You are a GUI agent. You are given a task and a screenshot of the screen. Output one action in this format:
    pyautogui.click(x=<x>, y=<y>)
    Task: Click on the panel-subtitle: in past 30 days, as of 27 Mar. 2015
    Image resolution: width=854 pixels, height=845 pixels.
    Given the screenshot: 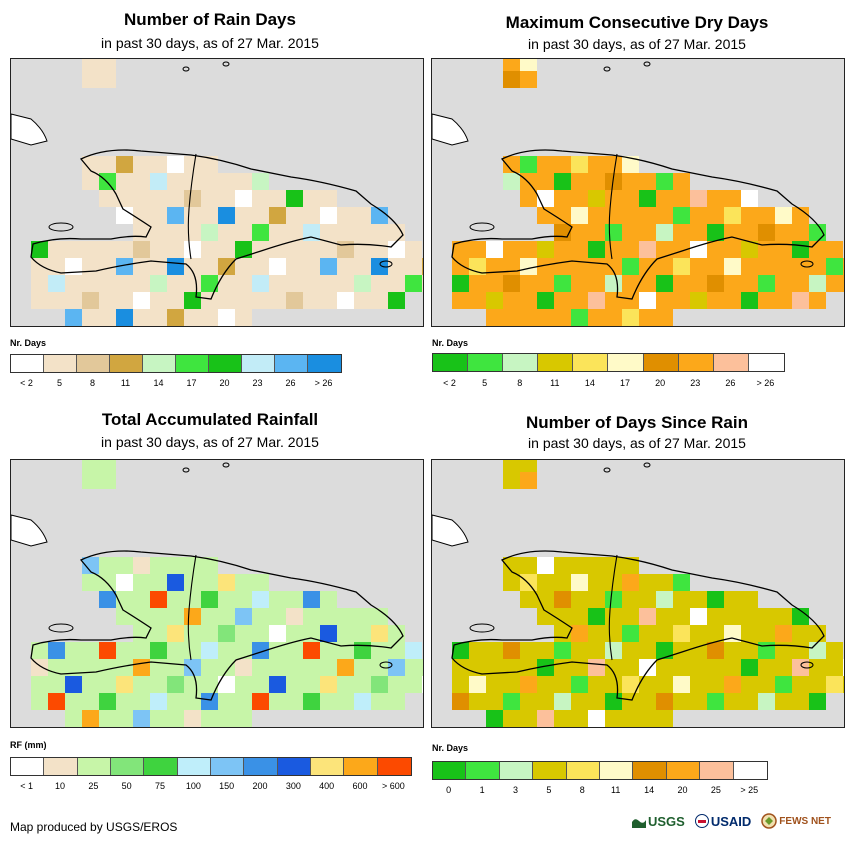 What is the action you would take?
    pyautogui.click(x=210, y=442)
    